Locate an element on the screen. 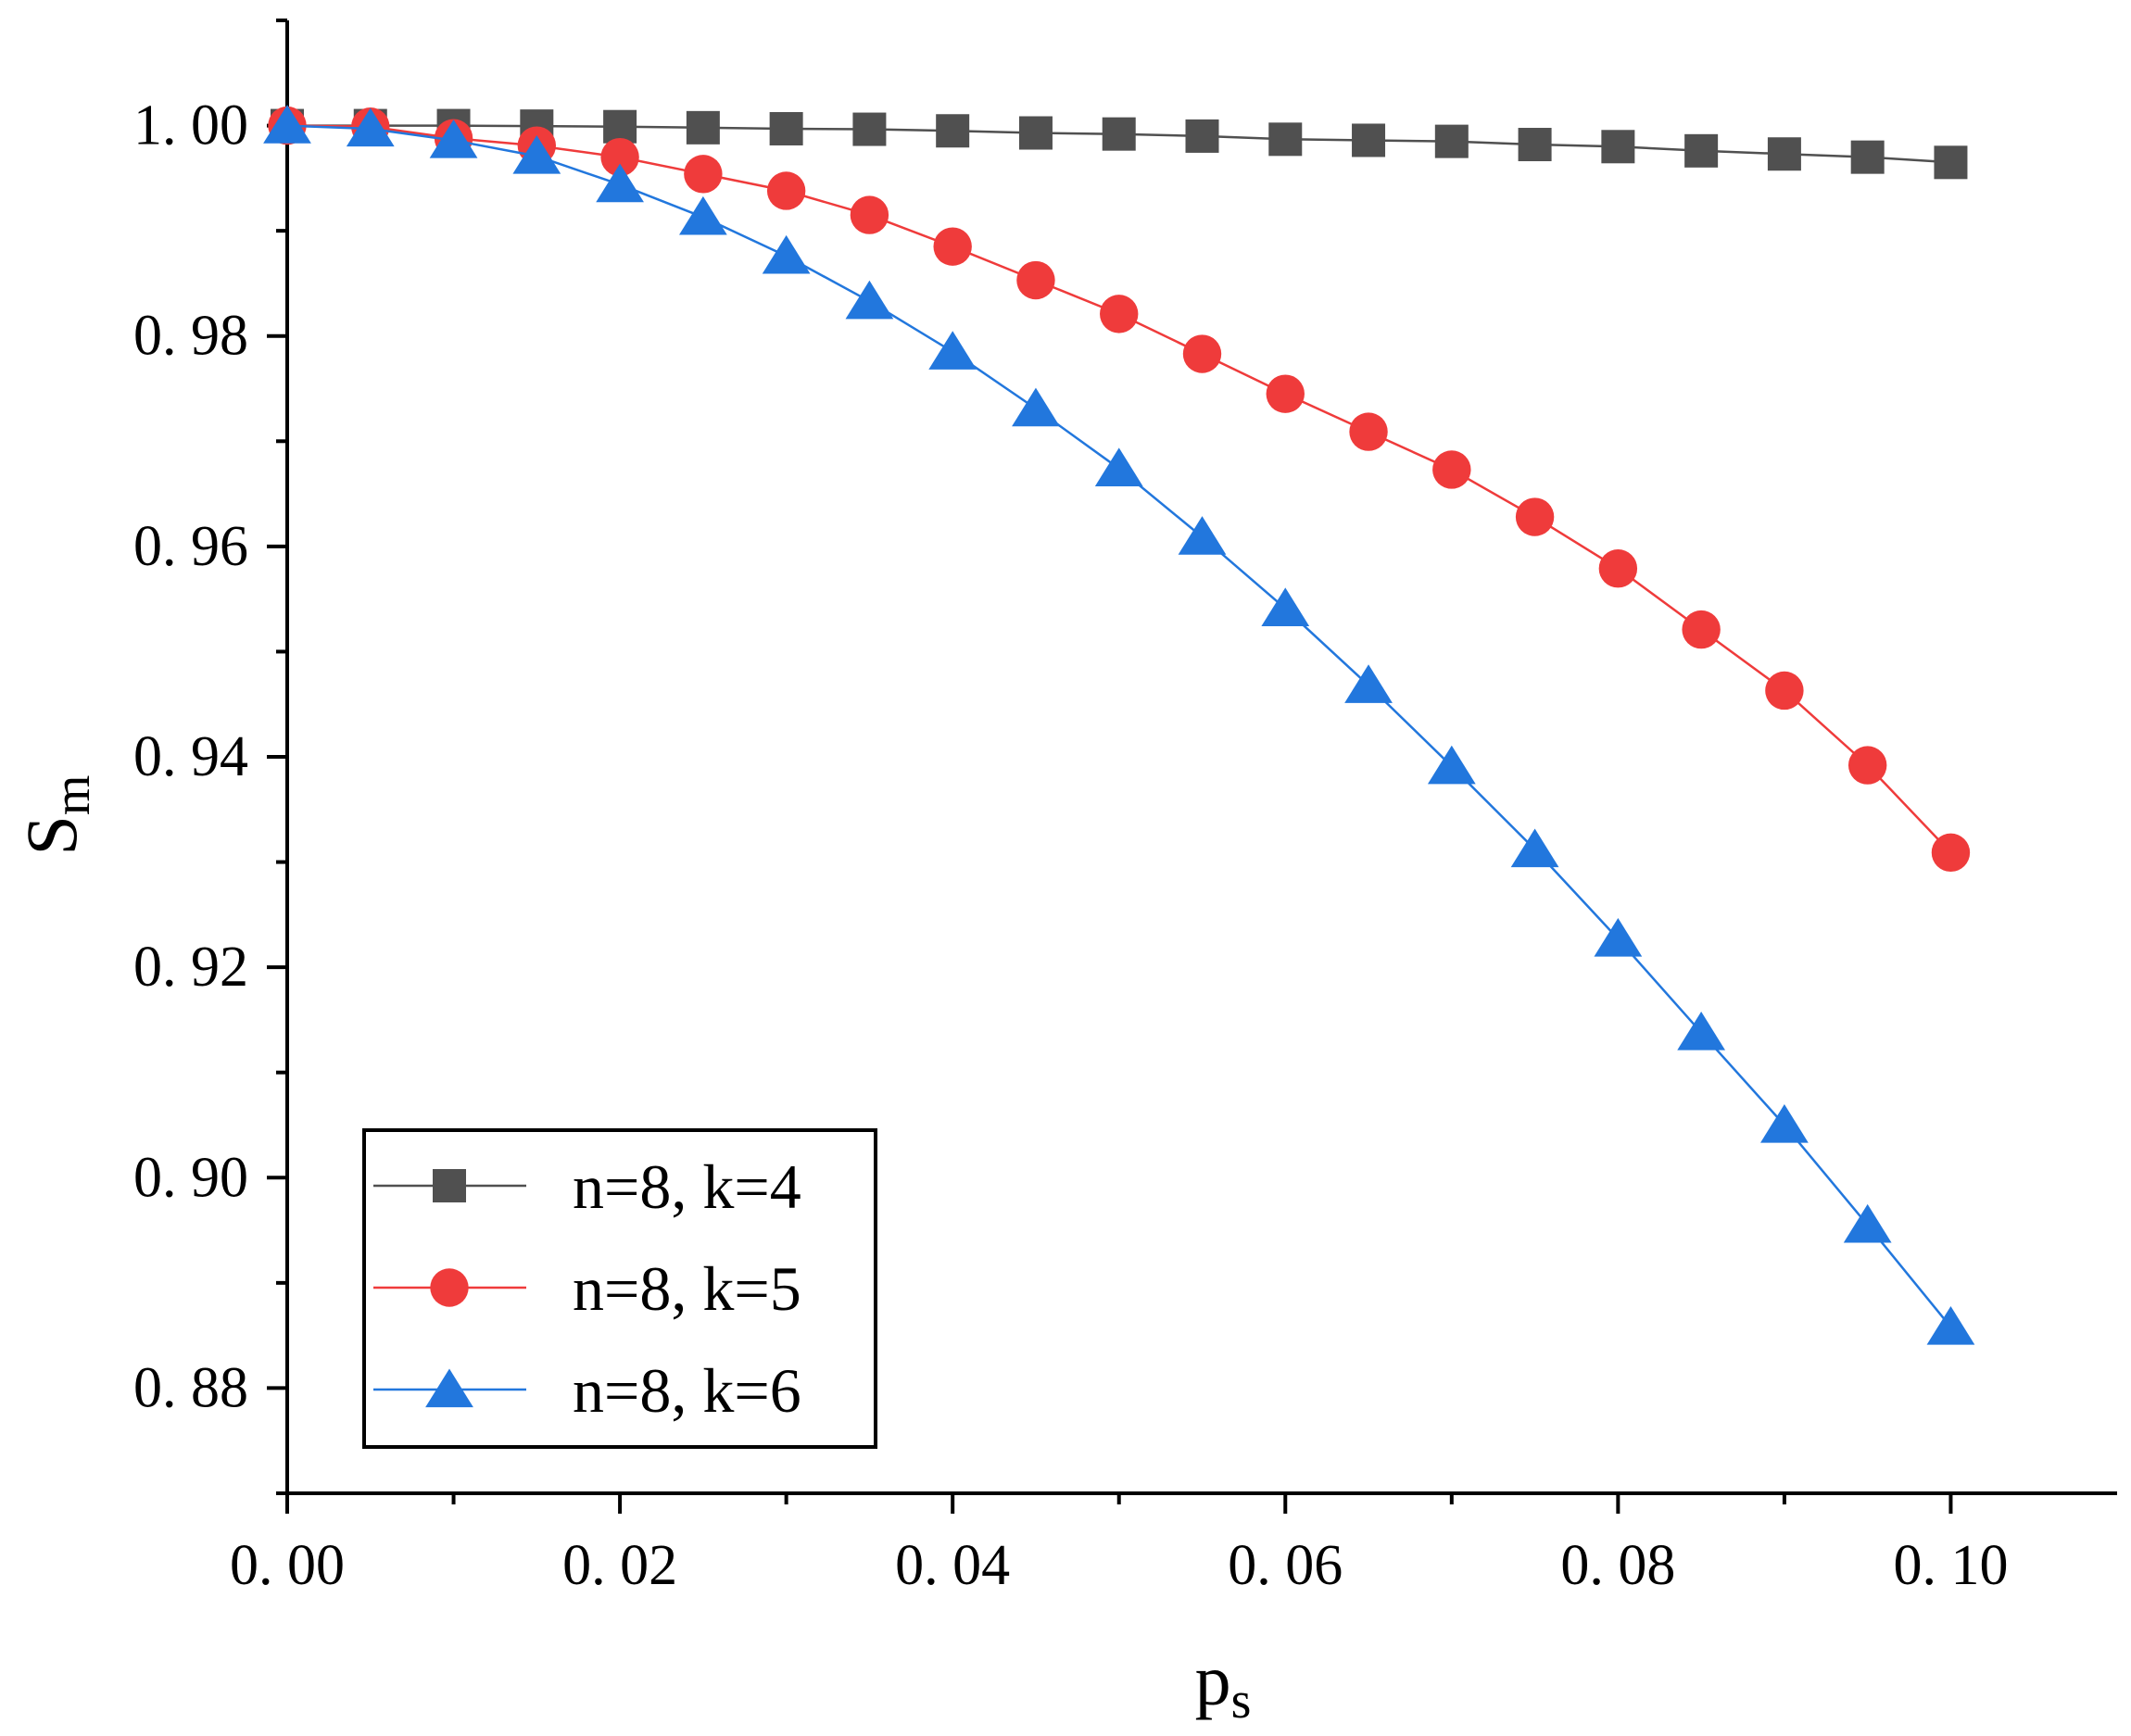 The image size is (2131, 1736). x-tick-label: 0. 04 is located at coordinates (952, 1565).